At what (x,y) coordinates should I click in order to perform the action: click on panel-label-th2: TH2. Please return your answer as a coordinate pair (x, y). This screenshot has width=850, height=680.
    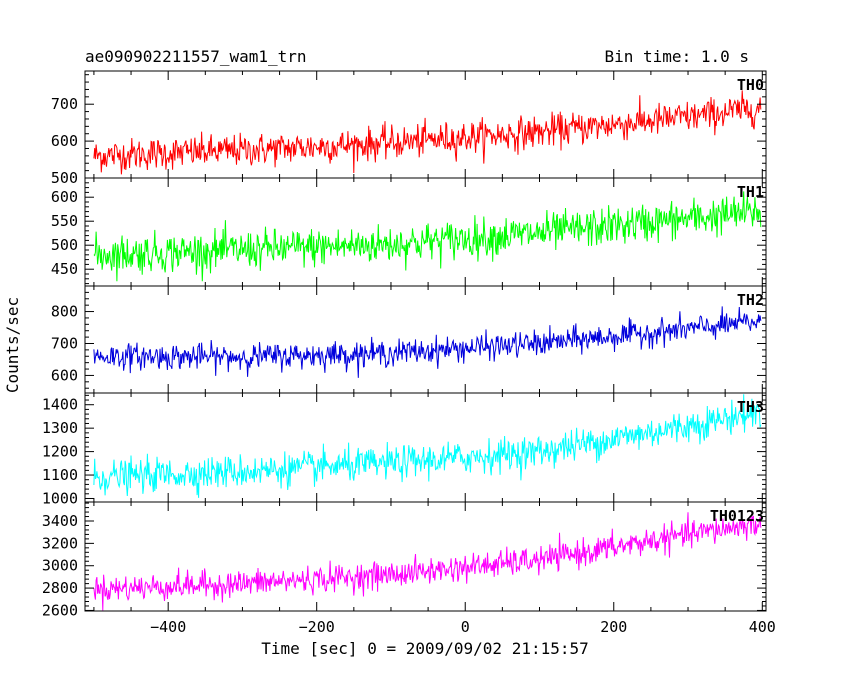
    Looking at the image, I should click on (750, 300).